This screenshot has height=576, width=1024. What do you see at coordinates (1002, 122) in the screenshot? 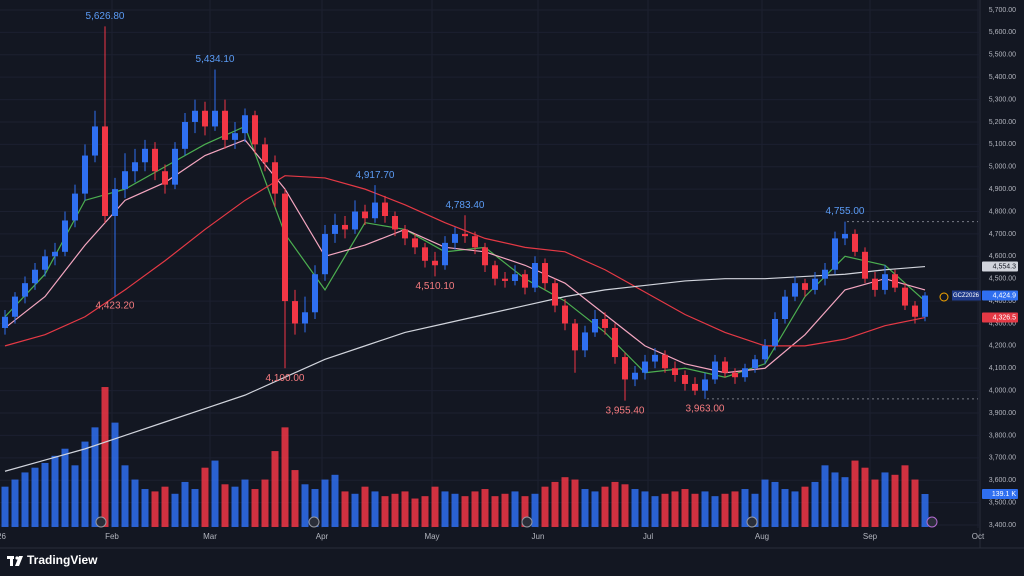
I see `y-tick-label: 5,200.00` at bounding box center [1002, 122].